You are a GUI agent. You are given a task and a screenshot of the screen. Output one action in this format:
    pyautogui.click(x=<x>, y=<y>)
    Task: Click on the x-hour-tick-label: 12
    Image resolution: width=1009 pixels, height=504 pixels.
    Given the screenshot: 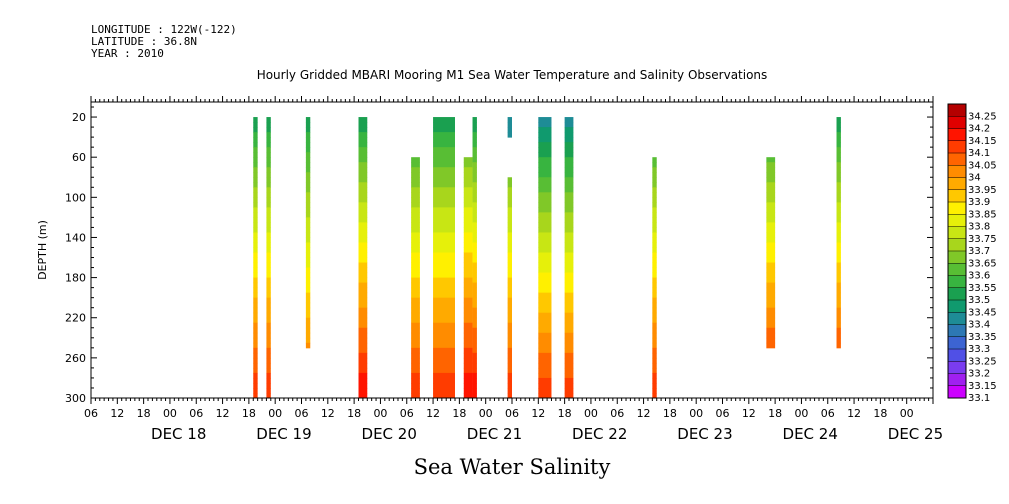 What is the action you would take?
    pyautogui.click(x=749, y=413)
    